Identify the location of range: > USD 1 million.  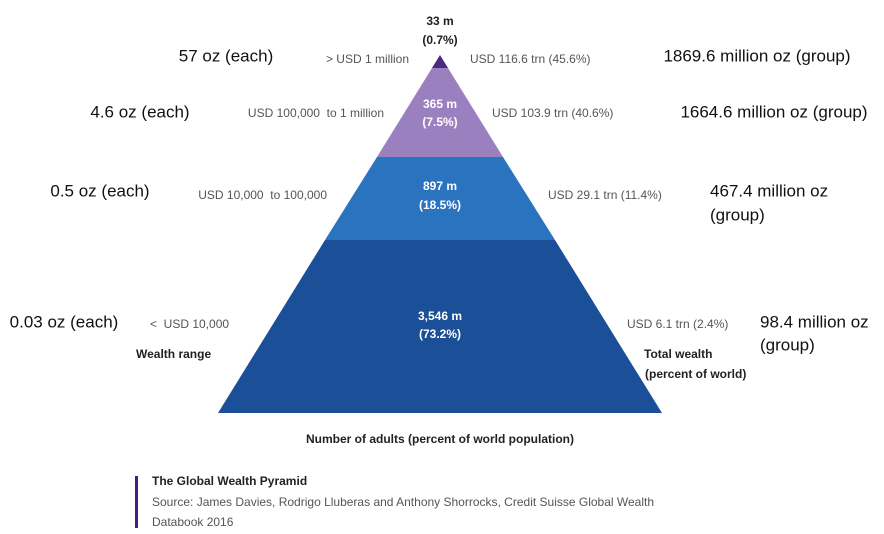
(367, 59).